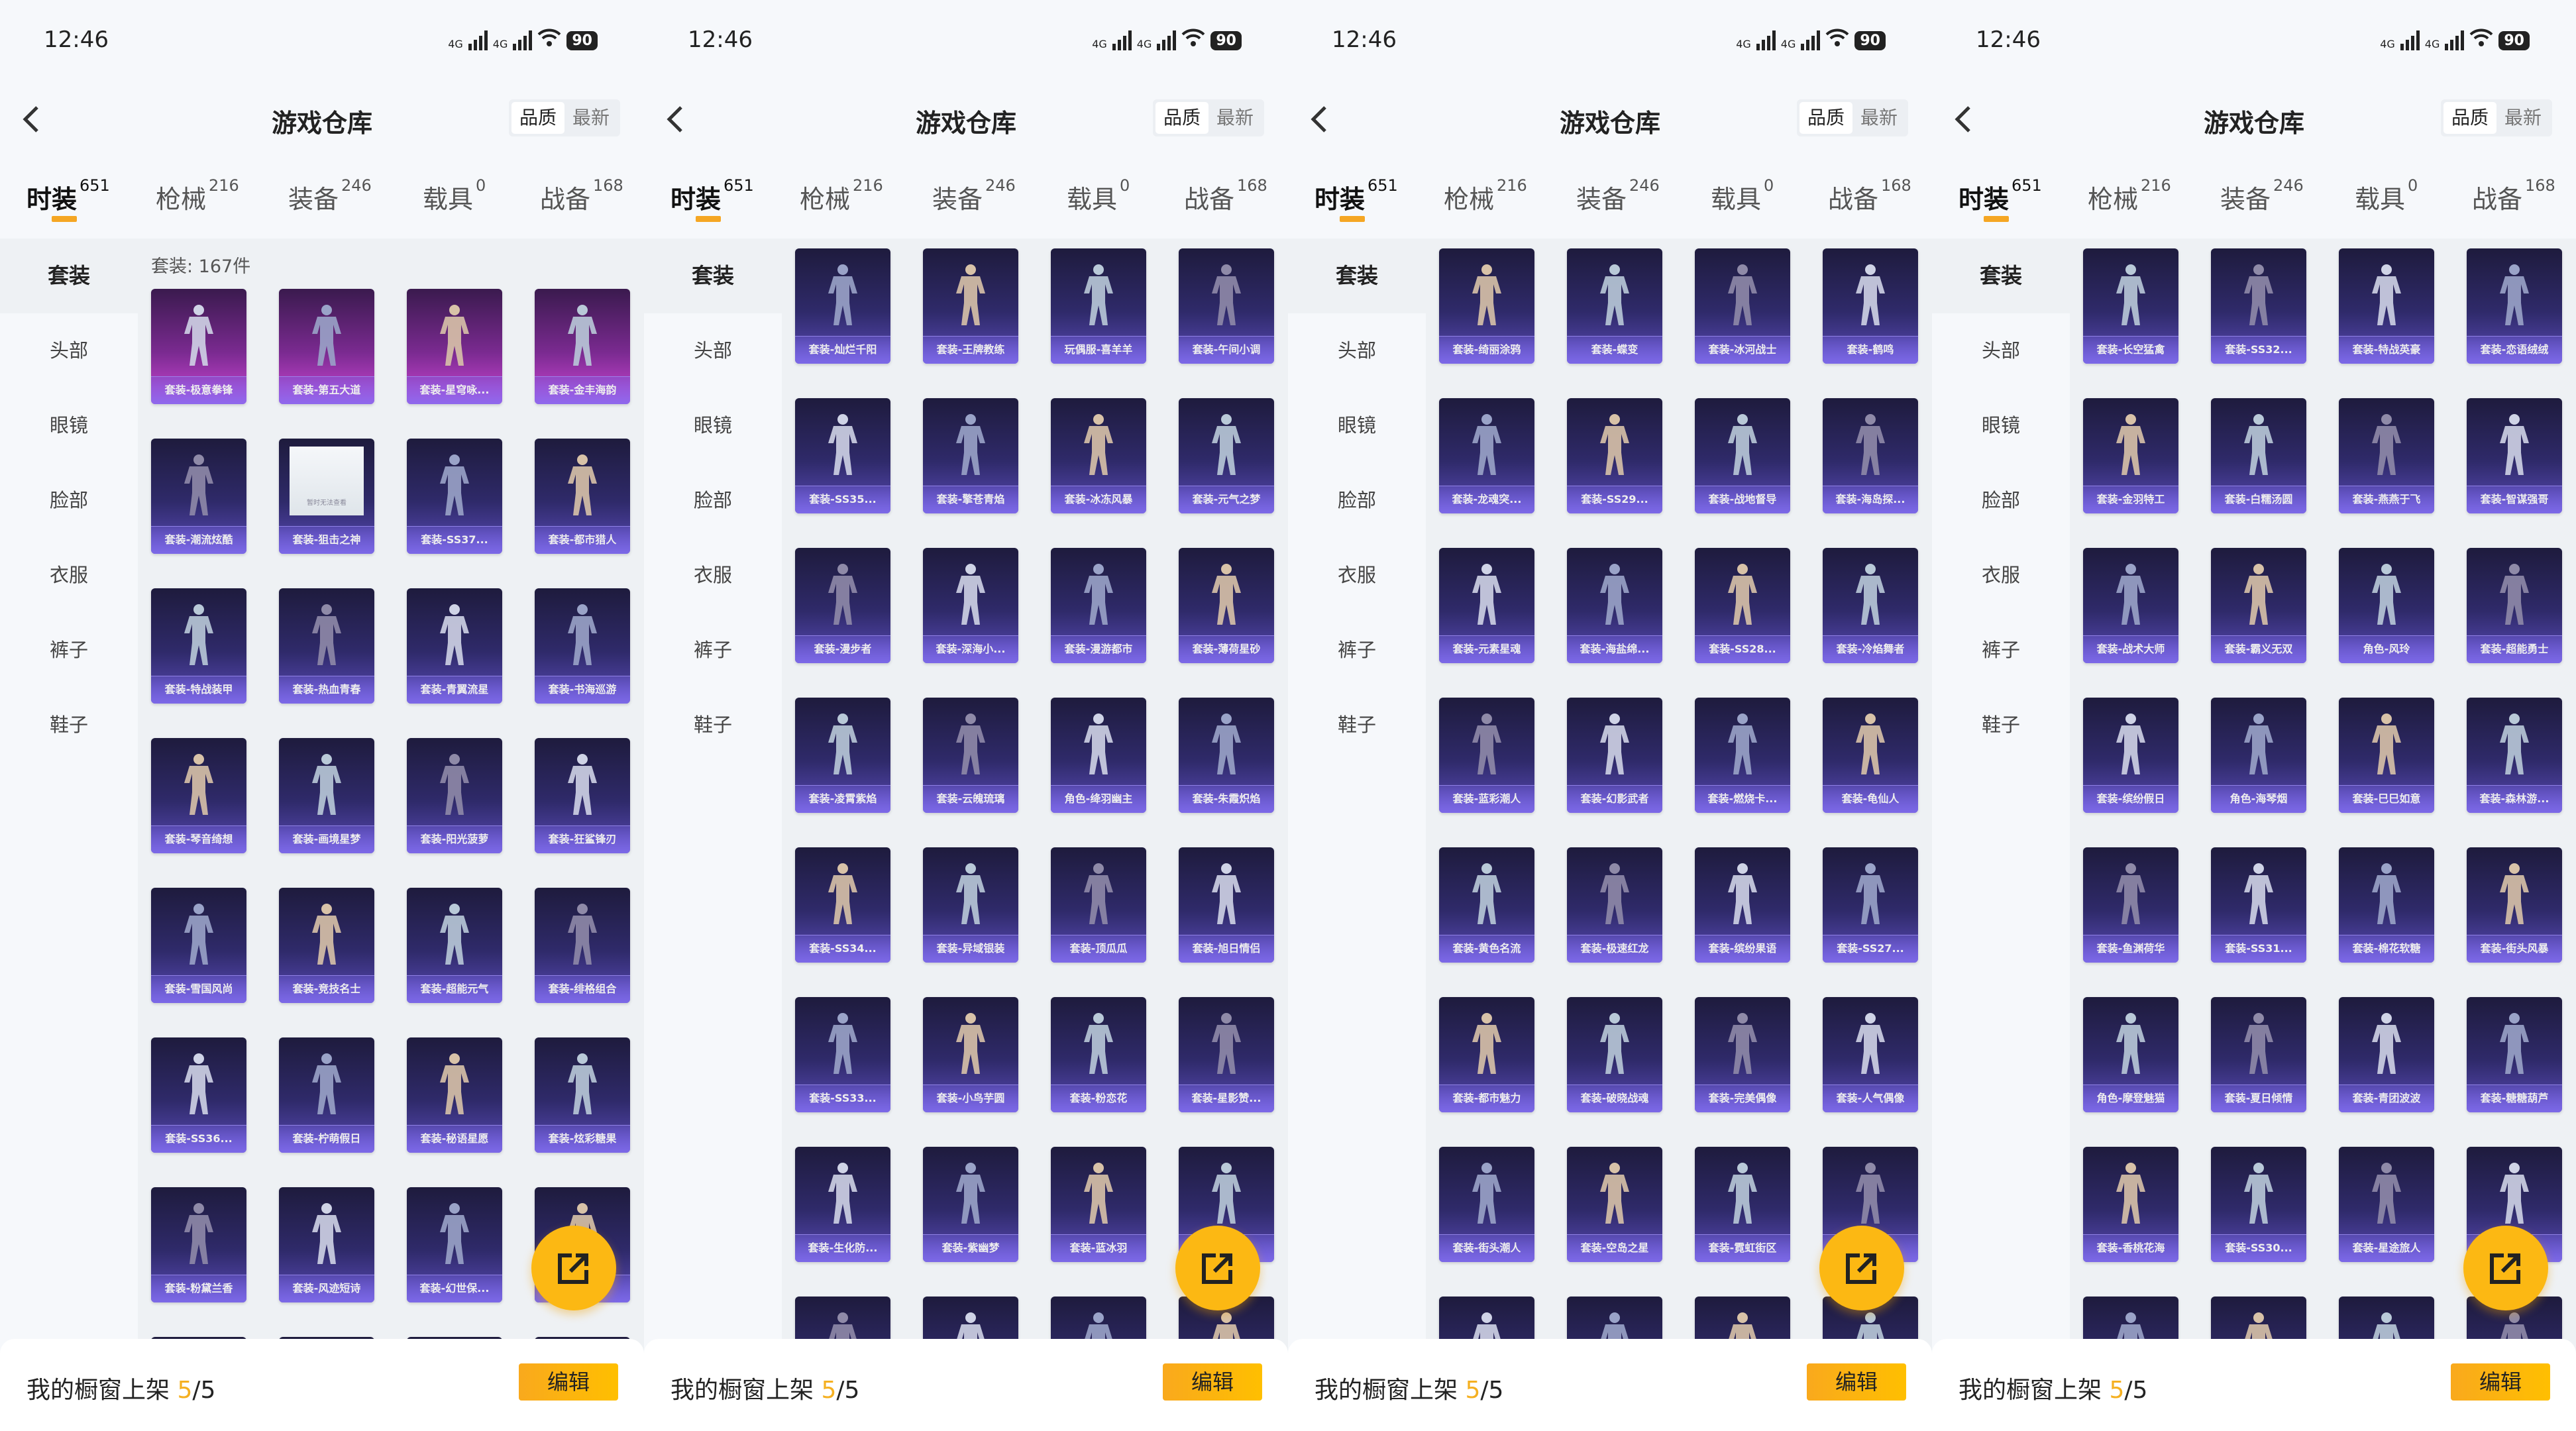 Image resolution: width=2576 pixels, height=1431 pixels. I want to click on item-card: 套装-绯格组合, so click(582, 946).